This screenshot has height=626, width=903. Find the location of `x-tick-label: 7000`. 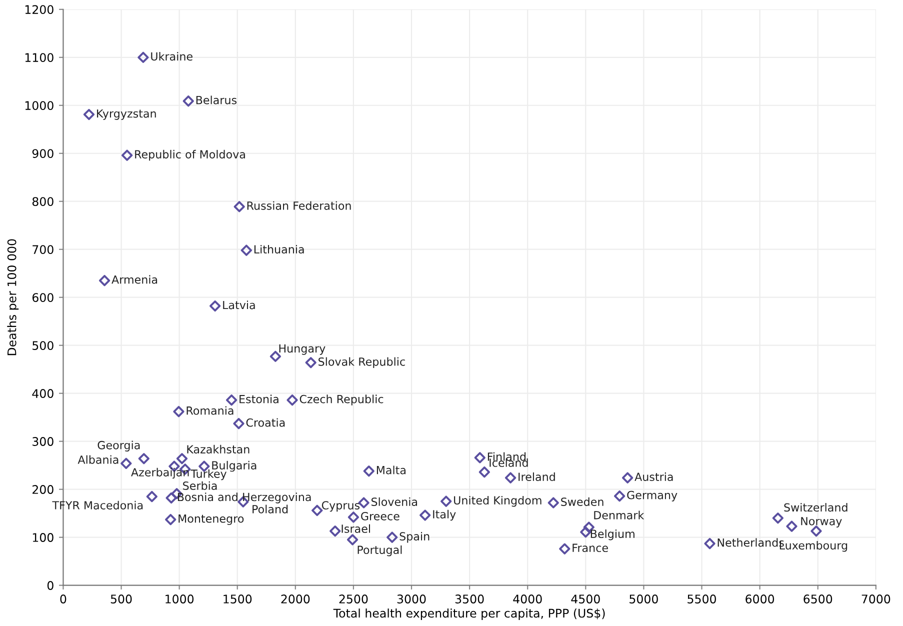

x-tick-label: 7000 is located at coordinates (876, 599).